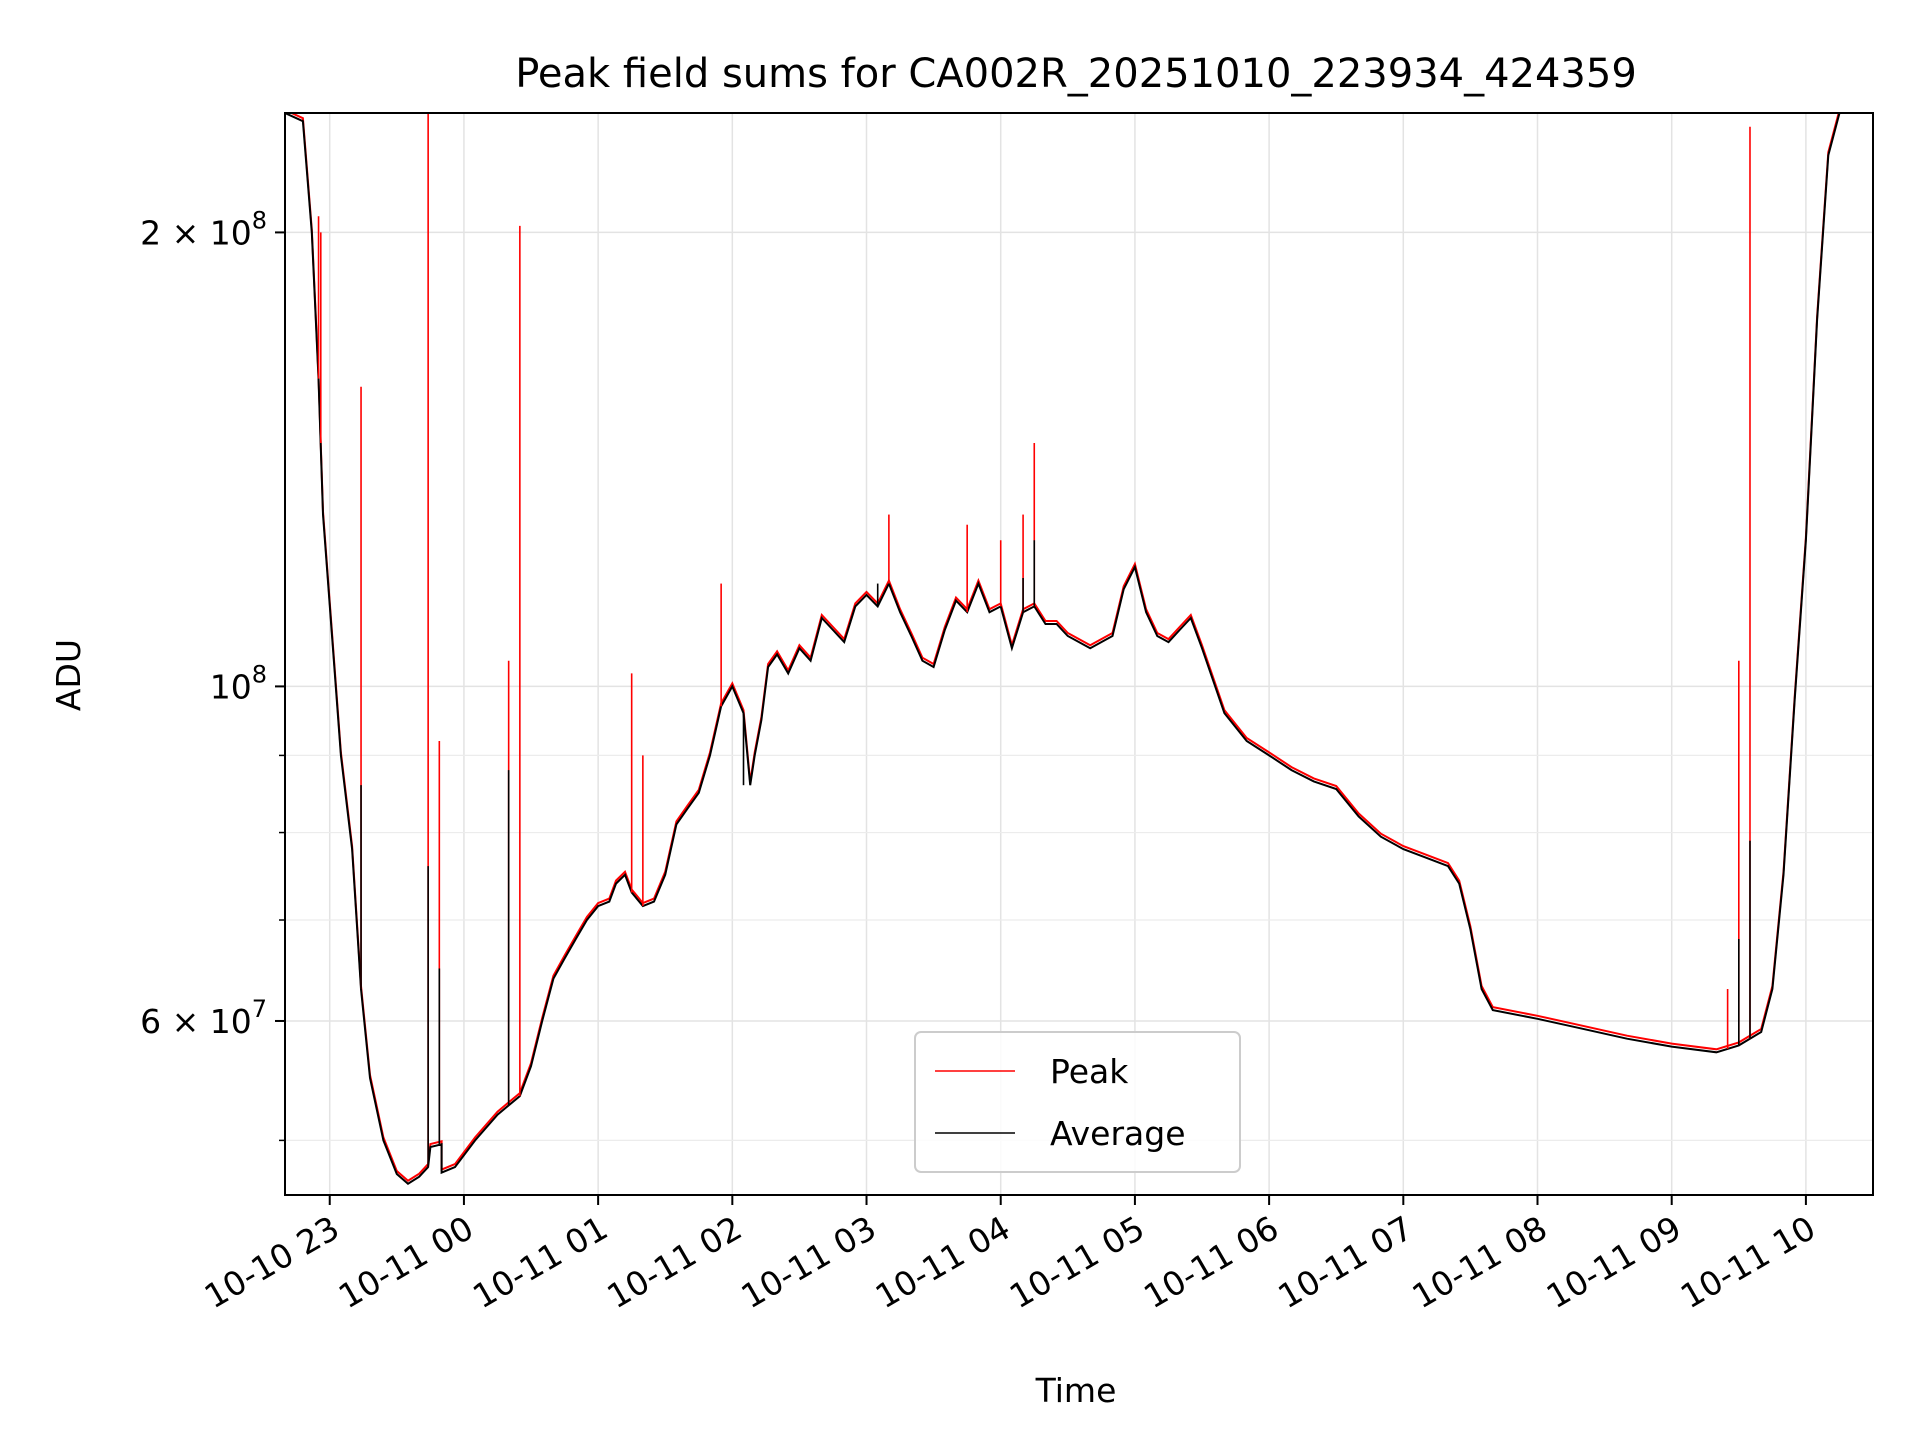  Describe the element at coordinates (1089, 1071) in the screenshot. I see `legend-label-peak: Peak` at that location.